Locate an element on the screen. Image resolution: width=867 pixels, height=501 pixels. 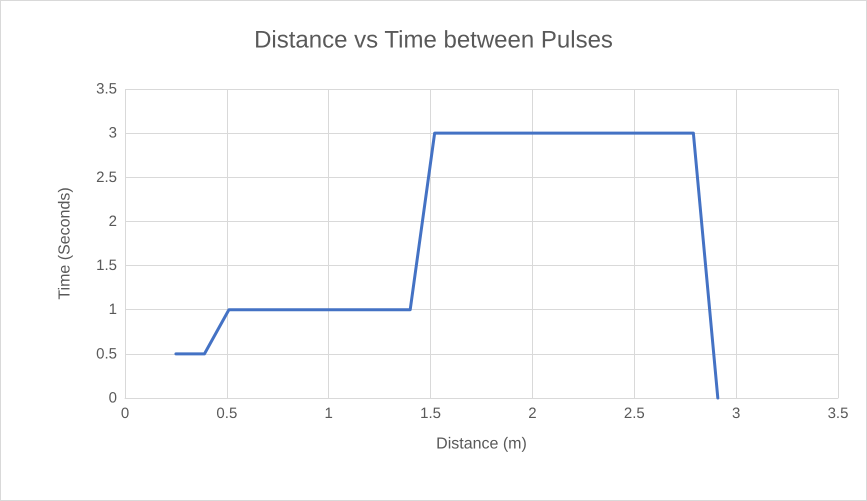
y-tick-label: 2.5 is located at coordinates (106, 177).